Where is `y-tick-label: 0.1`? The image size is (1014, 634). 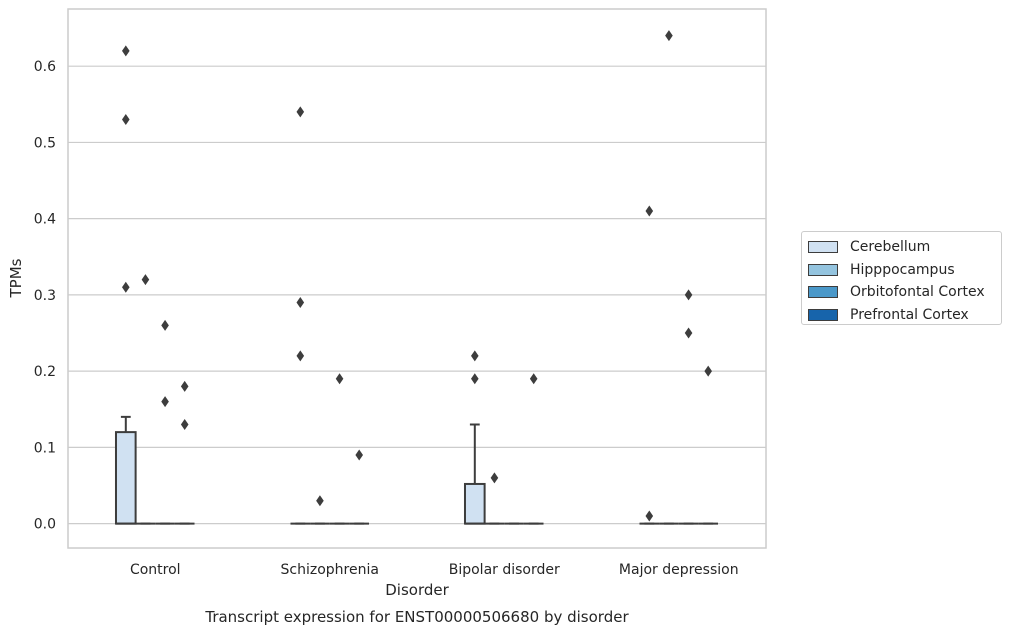
y-tick-label: 0.1 is located at coordinates (45, 448).